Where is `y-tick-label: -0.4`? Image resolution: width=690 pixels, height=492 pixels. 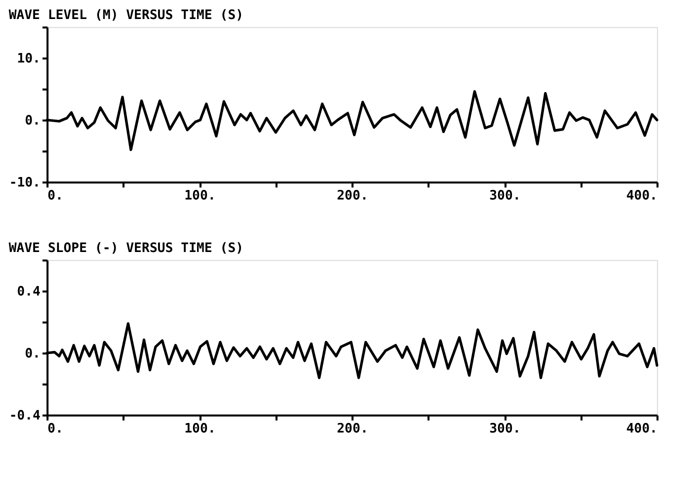 y-tick-label: -0.4 is located at coordinates (25, 416).